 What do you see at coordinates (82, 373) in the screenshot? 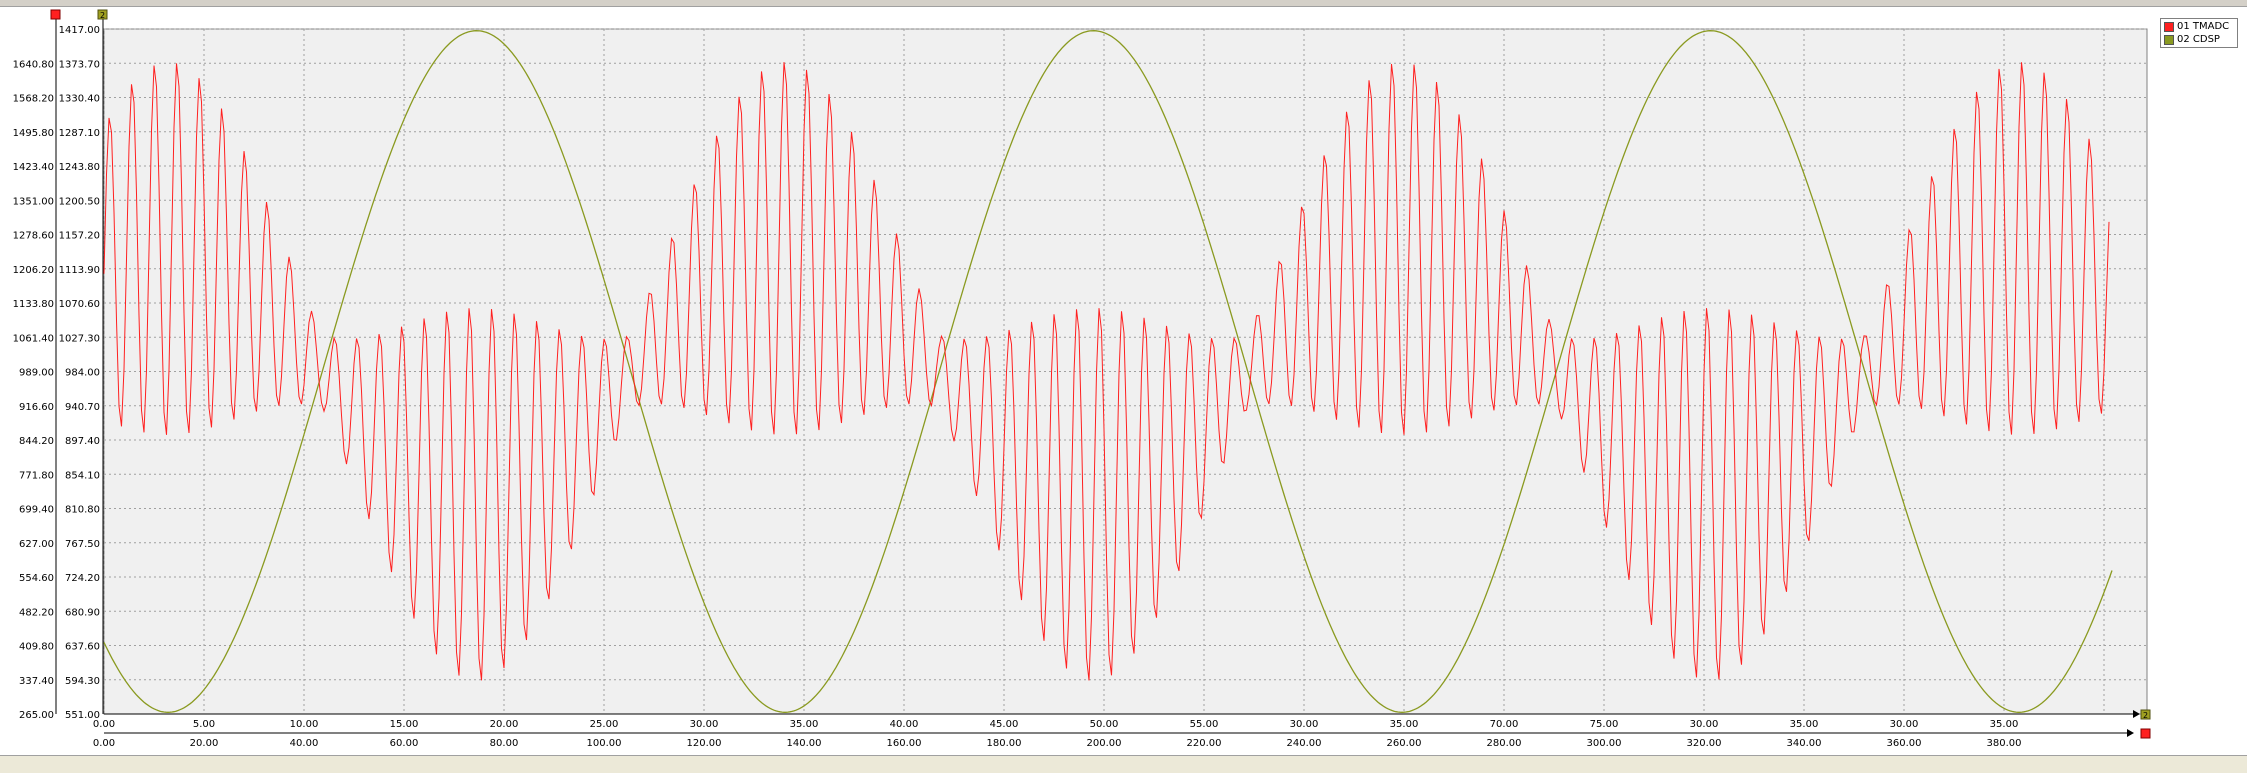
I see `right-tick-label: 984.00` at bounding box center [82, 373].